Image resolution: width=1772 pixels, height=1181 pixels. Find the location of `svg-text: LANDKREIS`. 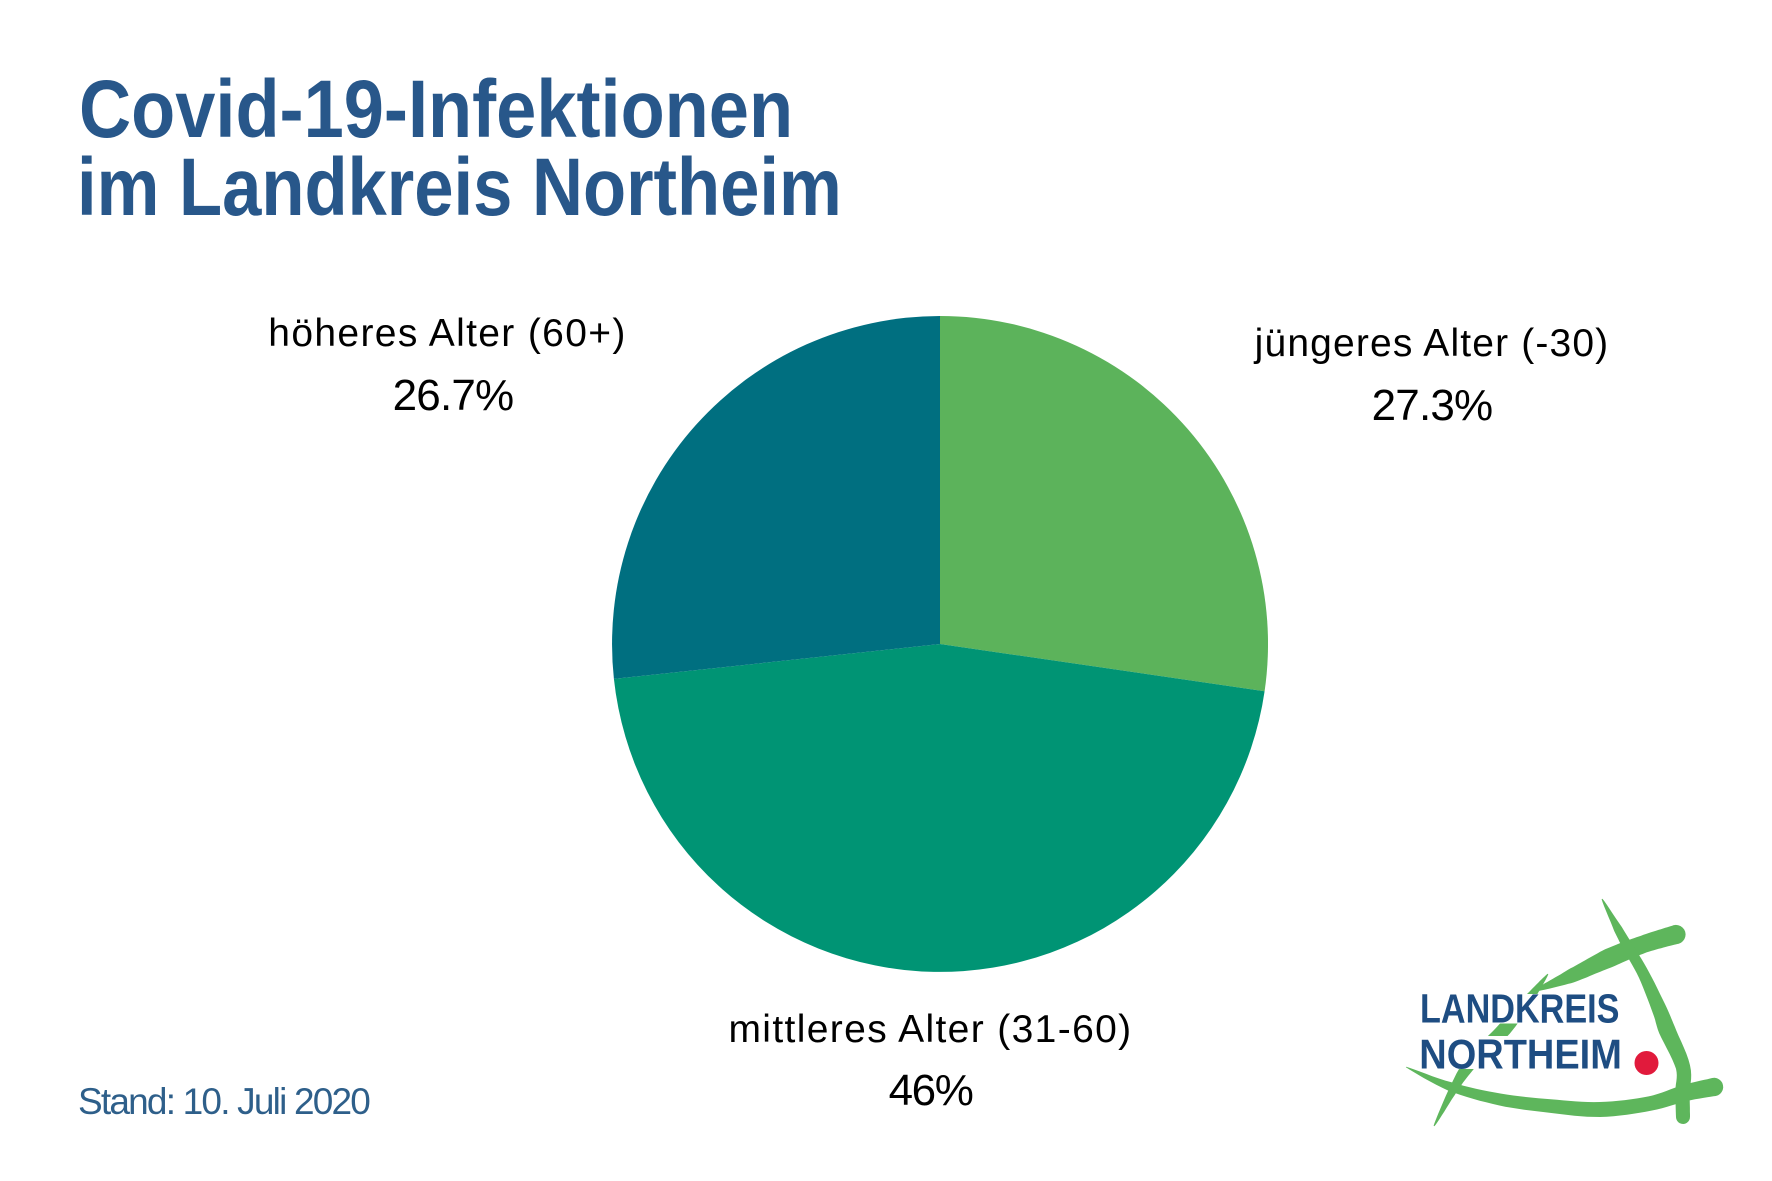

svg-text: LANDKREIS is located at coordinates (1520, 1009).